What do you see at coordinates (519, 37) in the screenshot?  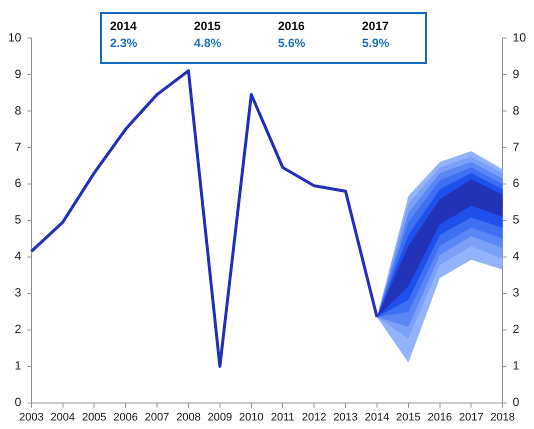 I see `y2-tick-label: 10` at bounding box center [519, 37].